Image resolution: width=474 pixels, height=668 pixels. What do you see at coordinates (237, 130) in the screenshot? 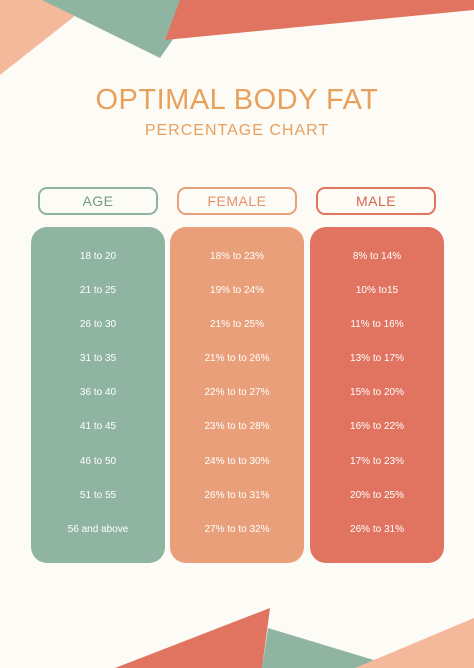
I see `page-subtitle: PERCENTAGE CHART` at bounding box center [237, 130].